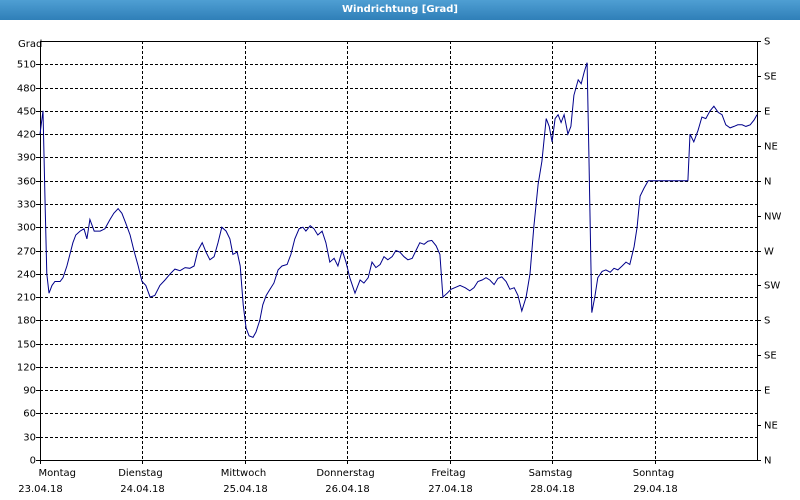 The width and height of the screenshot is (800, 500). What do you see at coordinates (772, 286) in the screenshot?
I see `y2-tick-label: SW` at bounding box center [772, 286].